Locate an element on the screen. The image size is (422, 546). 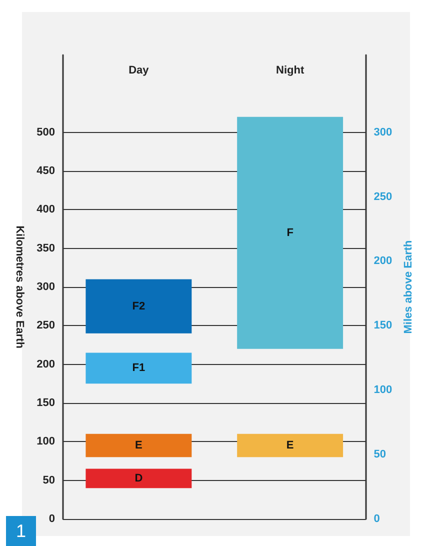
y-tick-label: 500 is located at coordinates (45, 132).